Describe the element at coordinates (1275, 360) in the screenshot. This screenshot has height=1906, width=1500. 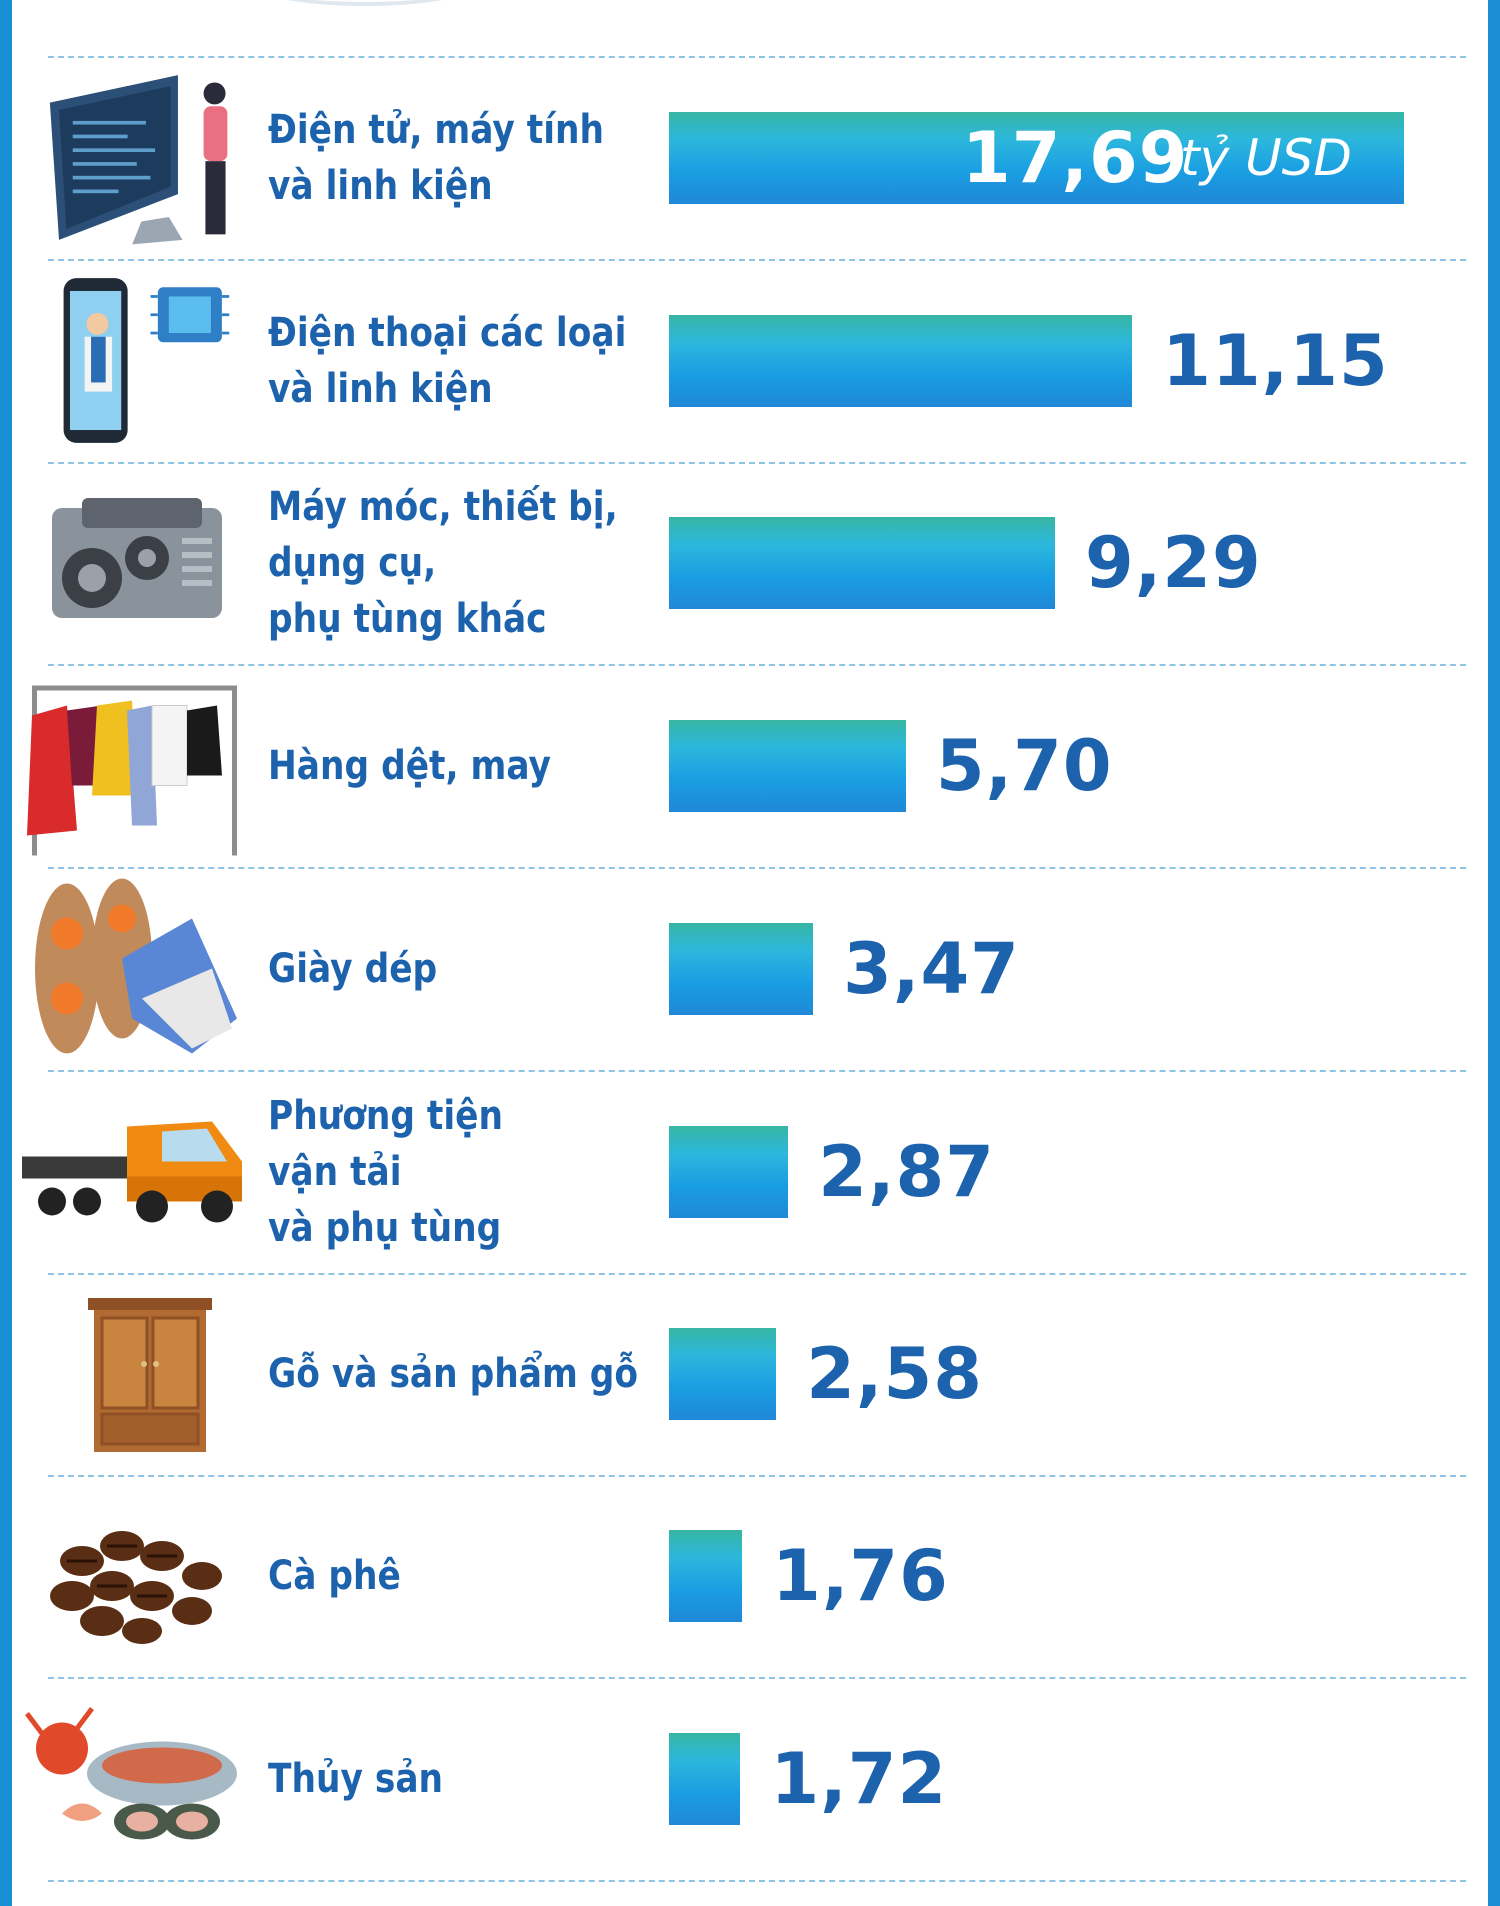
I see `value-label: 11,15` at that location.